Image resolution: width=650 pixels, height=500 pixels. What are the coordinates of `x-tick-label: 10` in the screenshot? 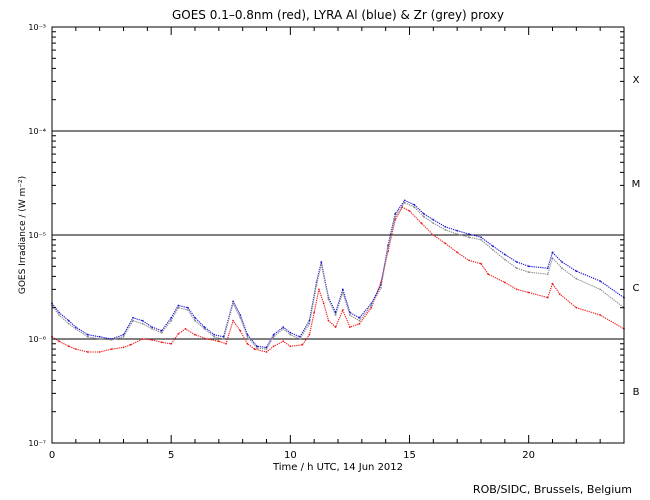 It's located at (290, 455).